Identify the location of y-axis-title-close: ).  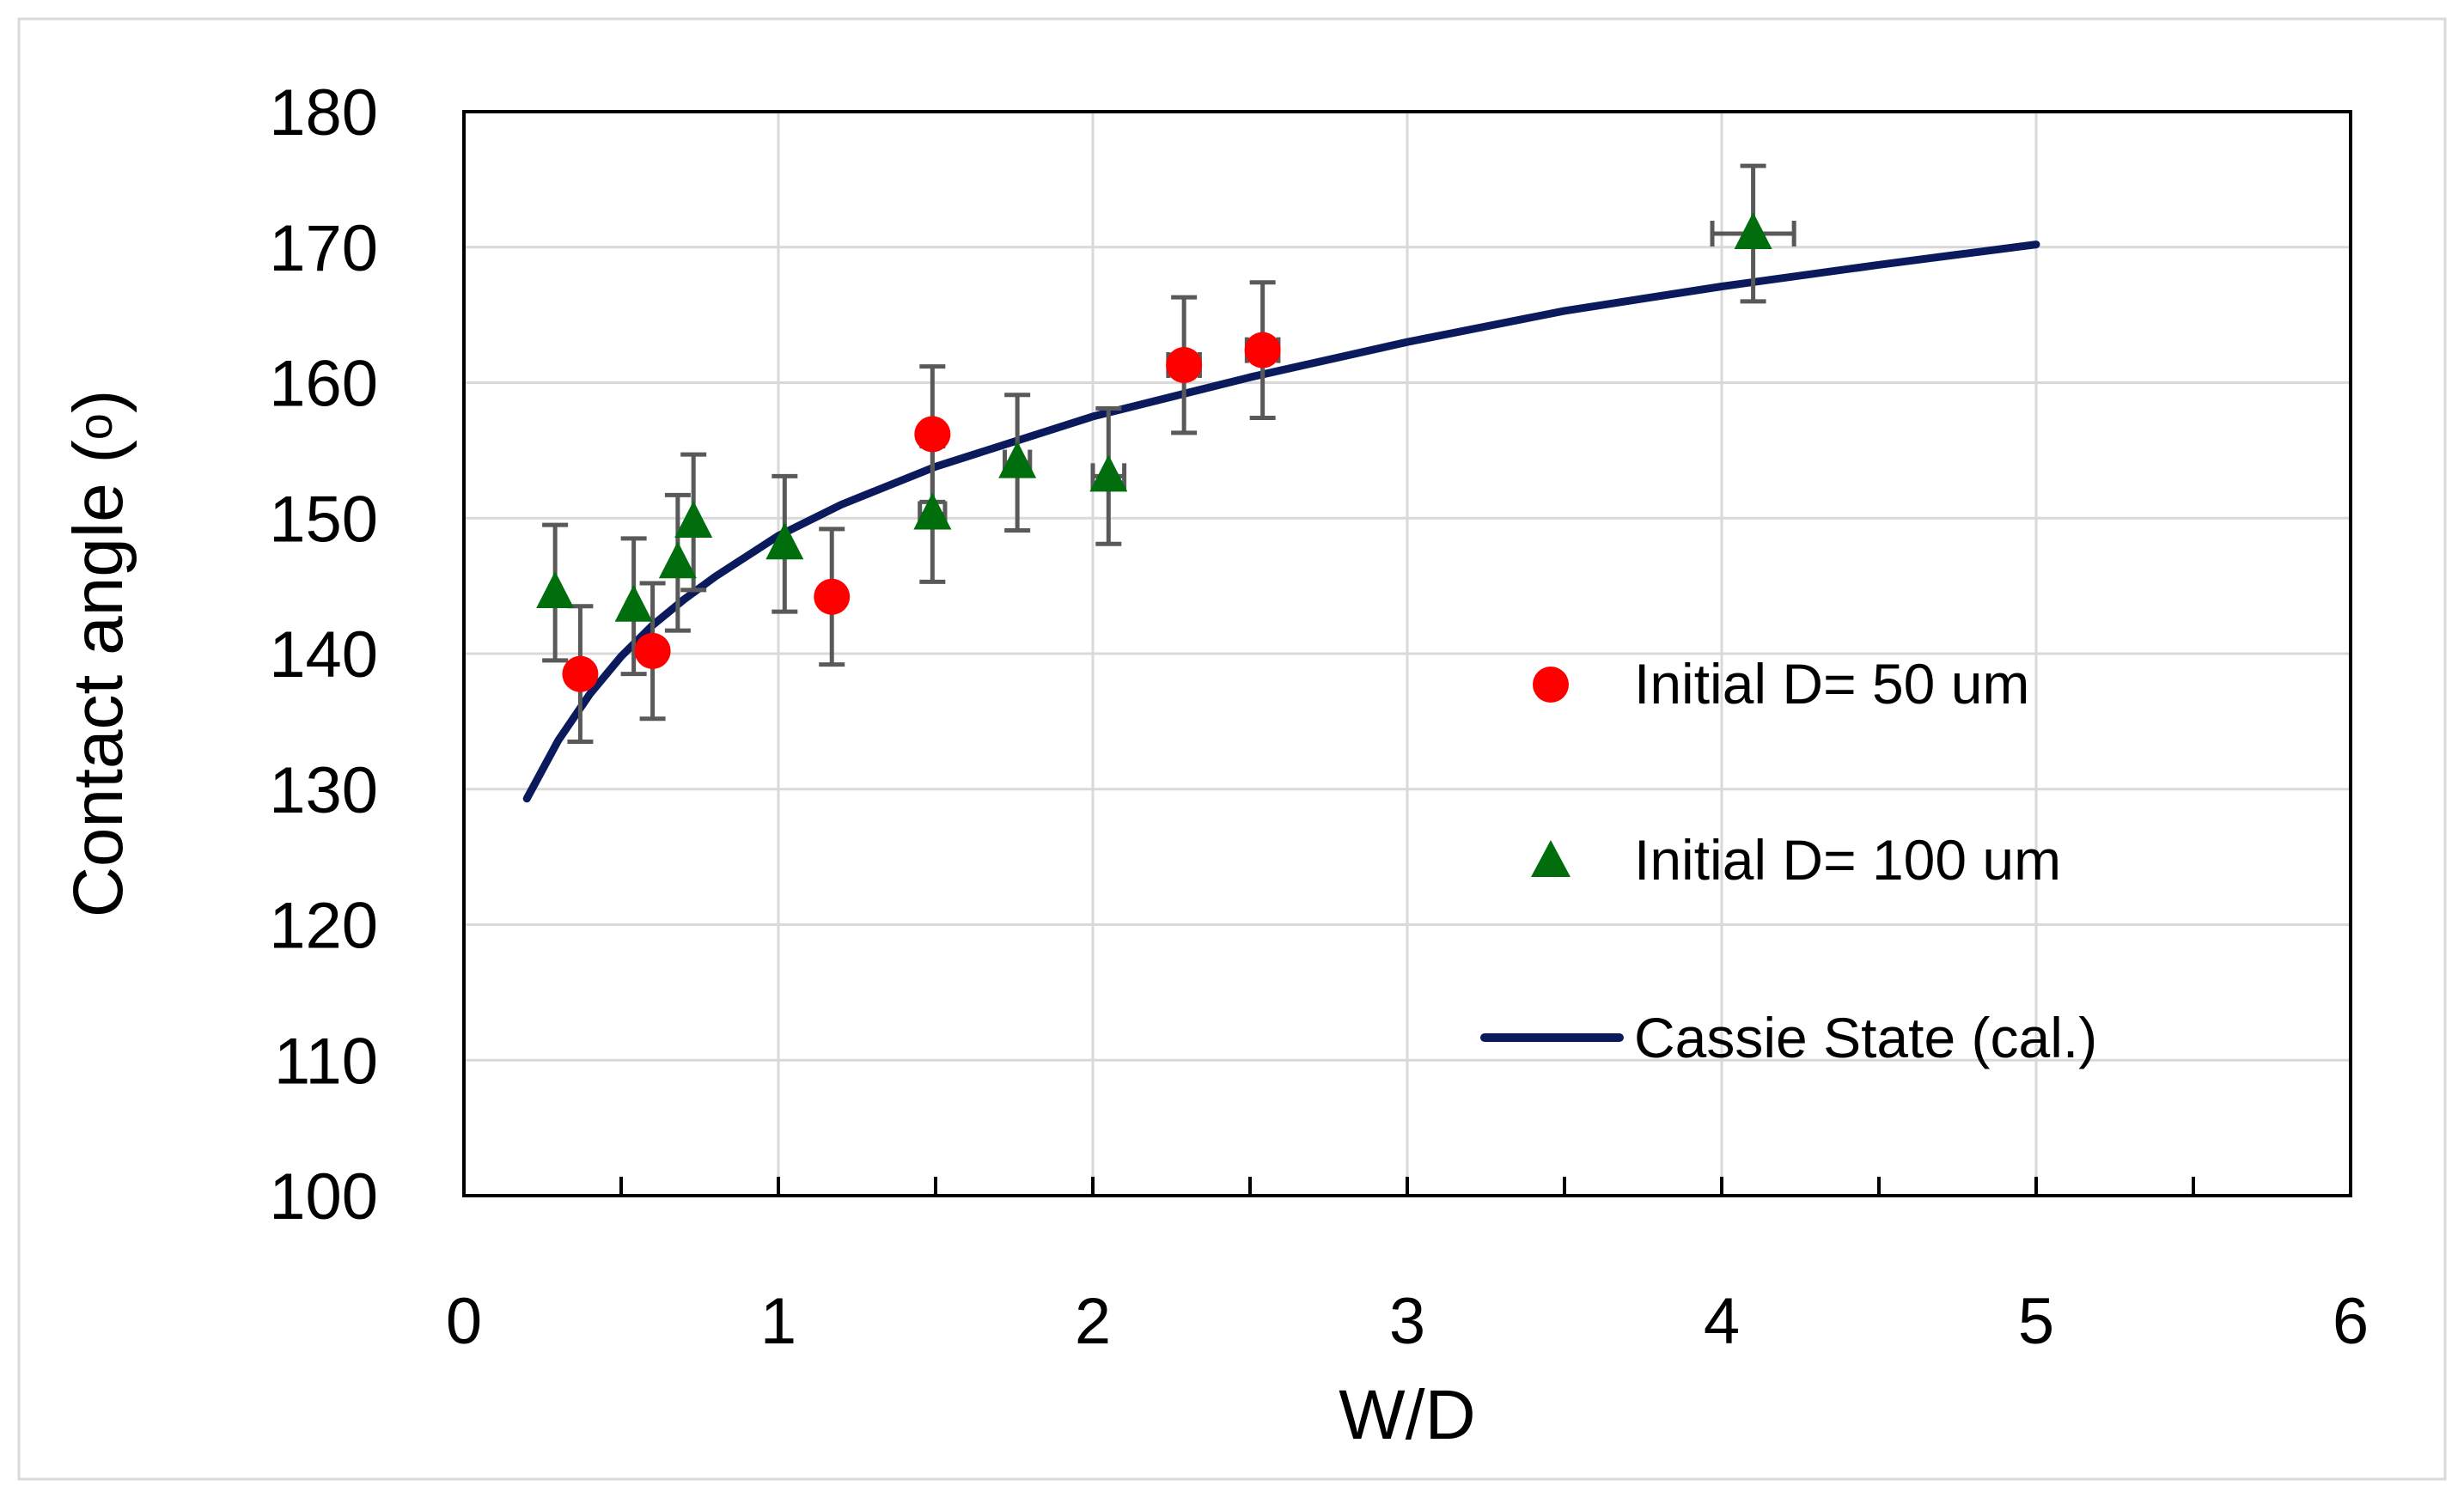
(98, 401).